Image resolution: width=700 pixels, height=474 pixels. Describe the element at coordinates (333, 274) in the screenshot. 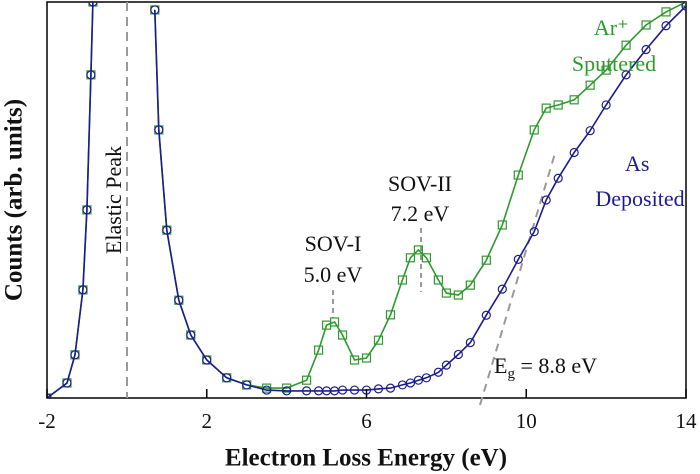

I see `annotation: 5.0 eV` at that location.